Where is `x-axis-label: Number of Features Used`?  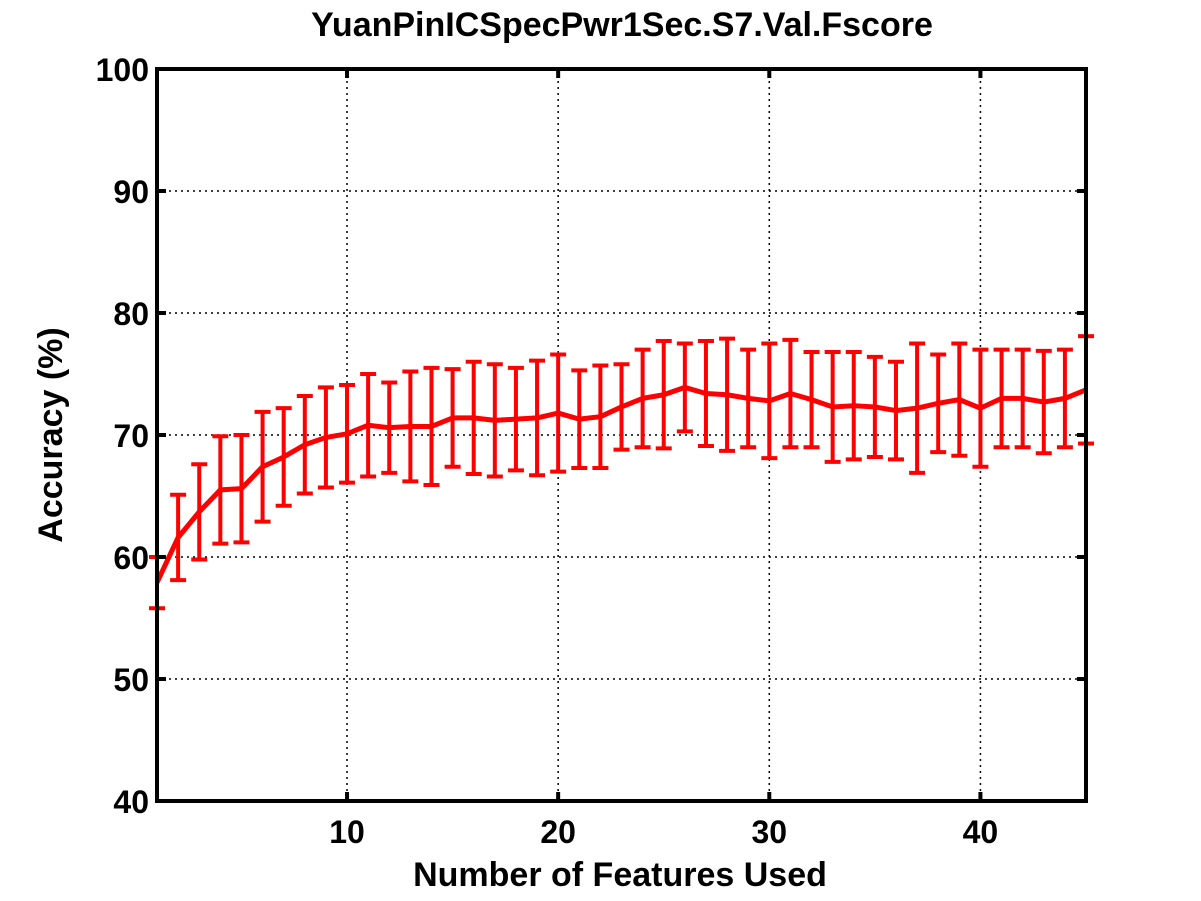 x-axis-label: Number of Features Used is located at coordinates (620, 875).